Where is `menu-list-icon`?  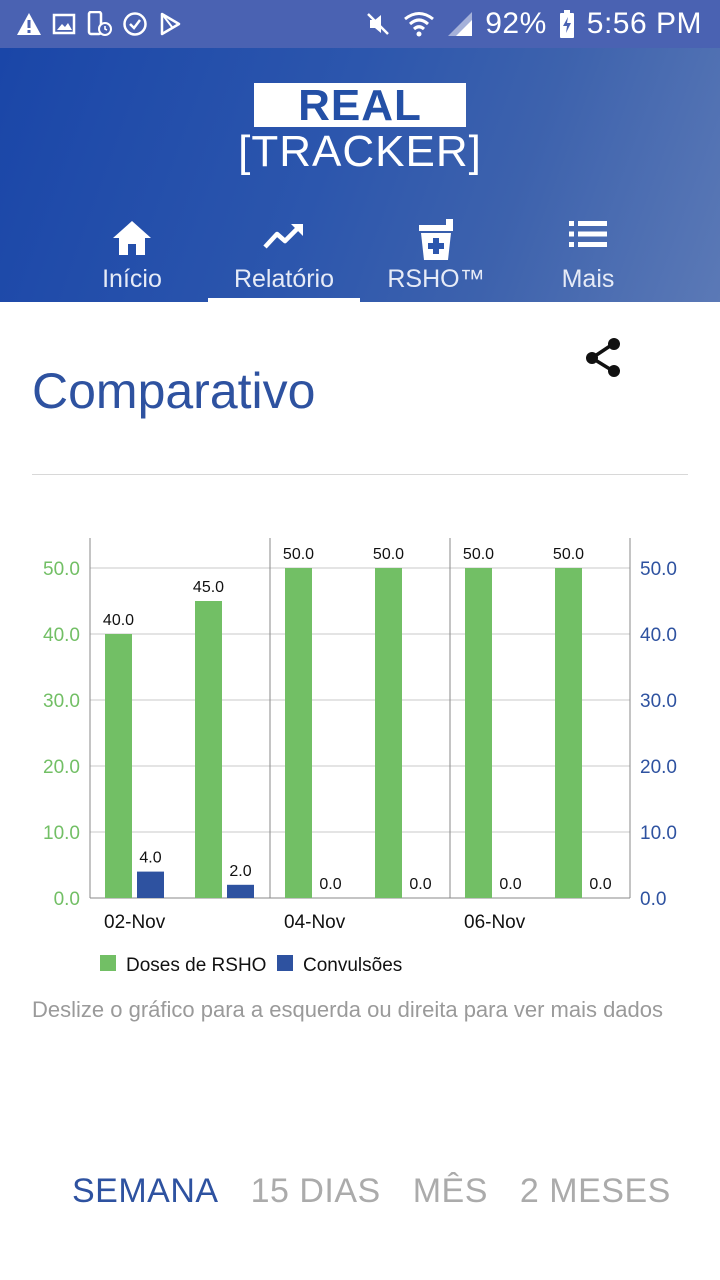
menu-list-icon is located at coordinates (588, 234).